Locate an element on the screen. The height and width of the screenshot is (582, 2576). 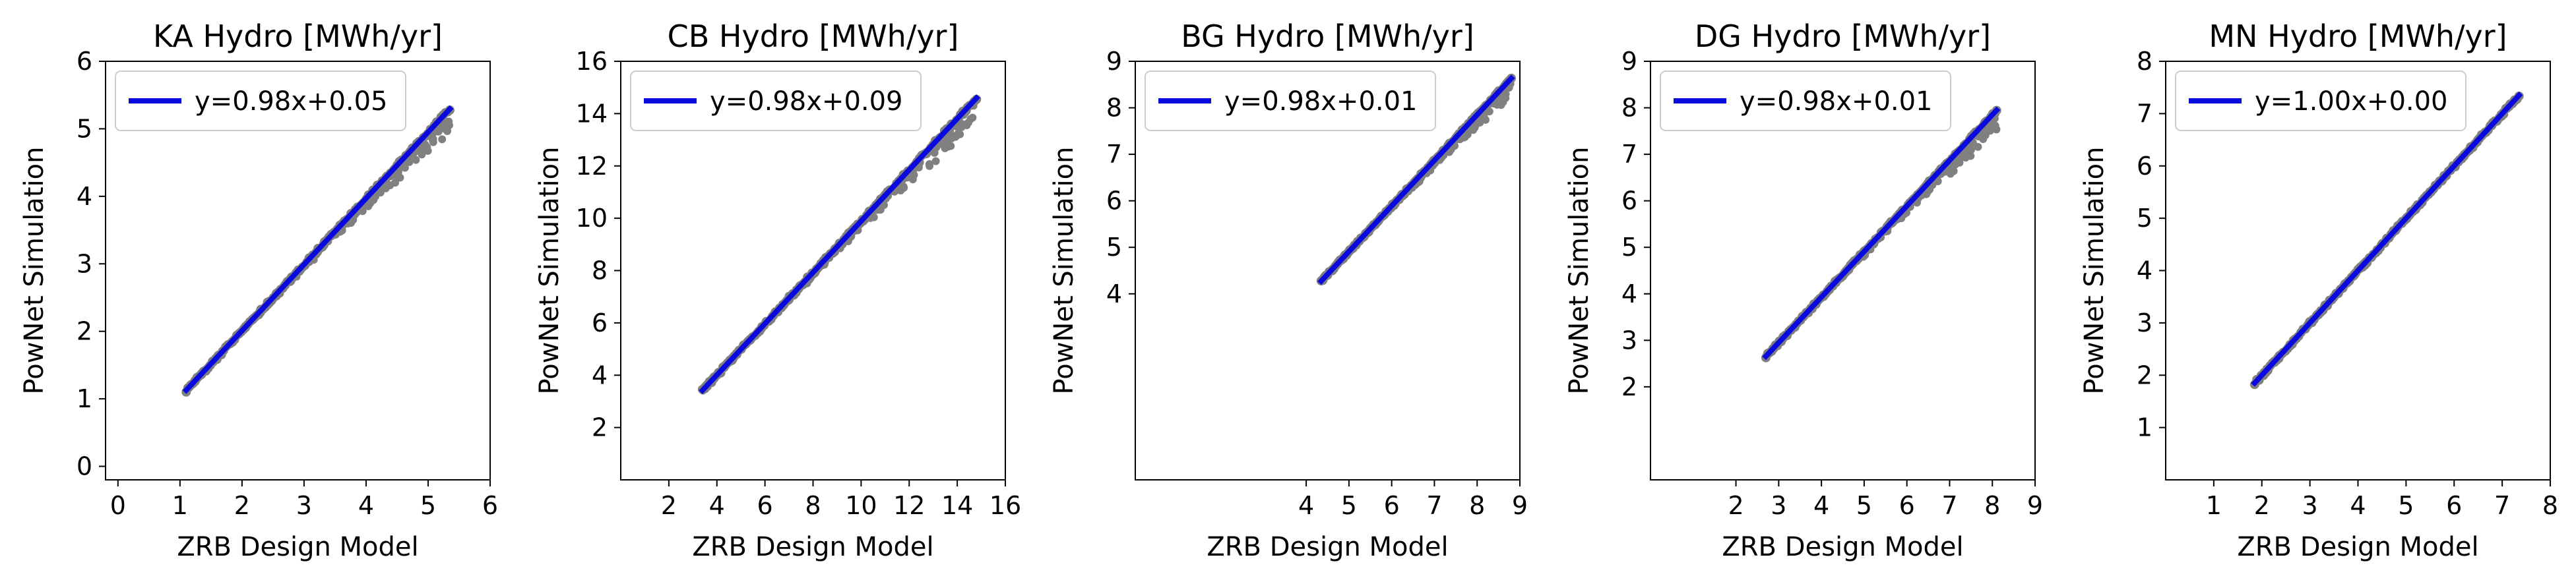
x-tick-label: 0 is located at coordinates (118, 505).